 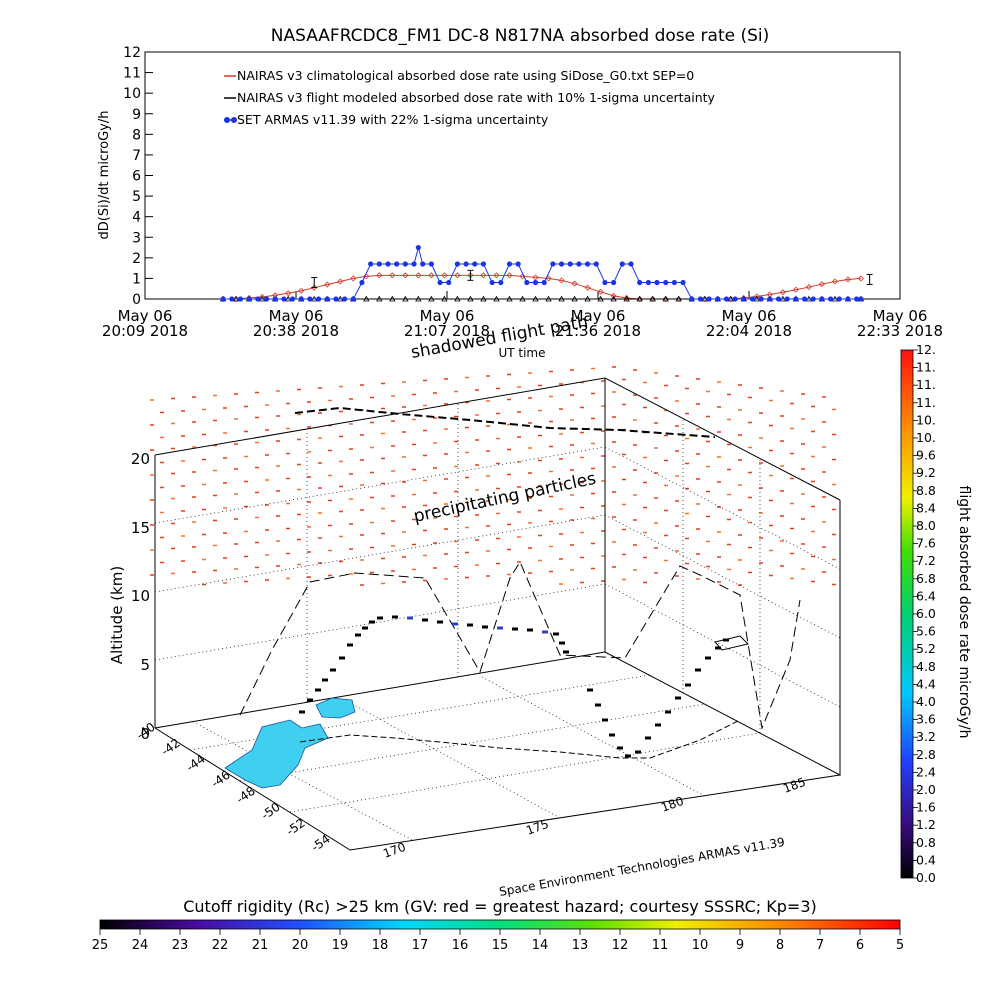 I want to click on colorbar-tick-label: 10., so click(x=926, y=419).